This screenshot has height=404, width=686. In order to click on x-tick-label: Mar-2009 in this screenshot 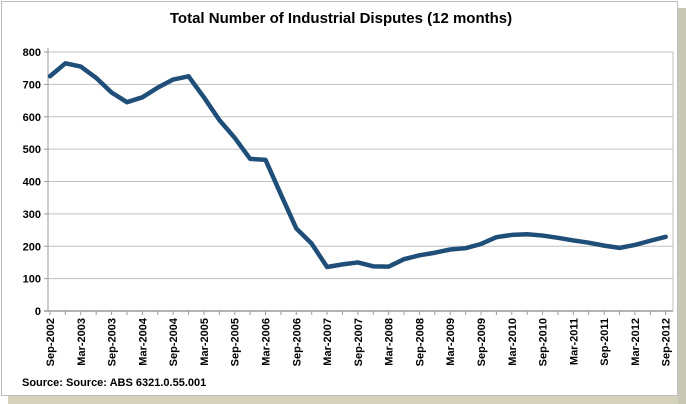, I will do `click(451, 342)`.